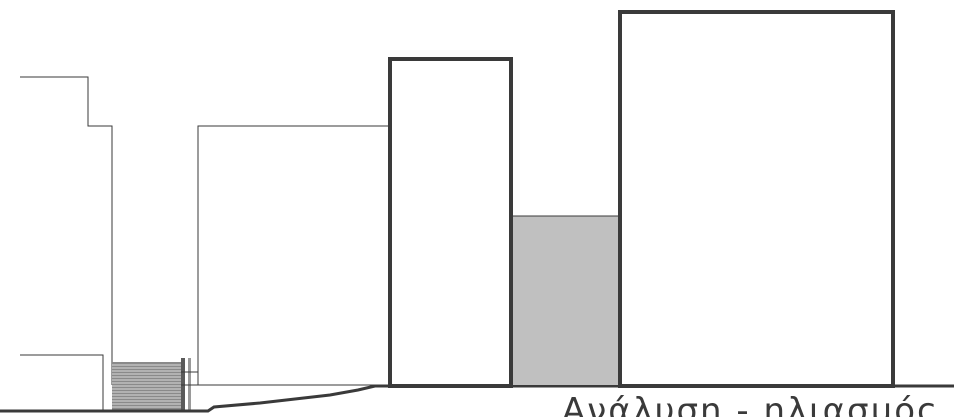 The height and width of the screenshot is (417, 954). What do you see at coordinates (750, 404) in the screenshot?
I see `drawing-caption: Ανάλυση - ηλιασμός` at bounding box center [750, 404].